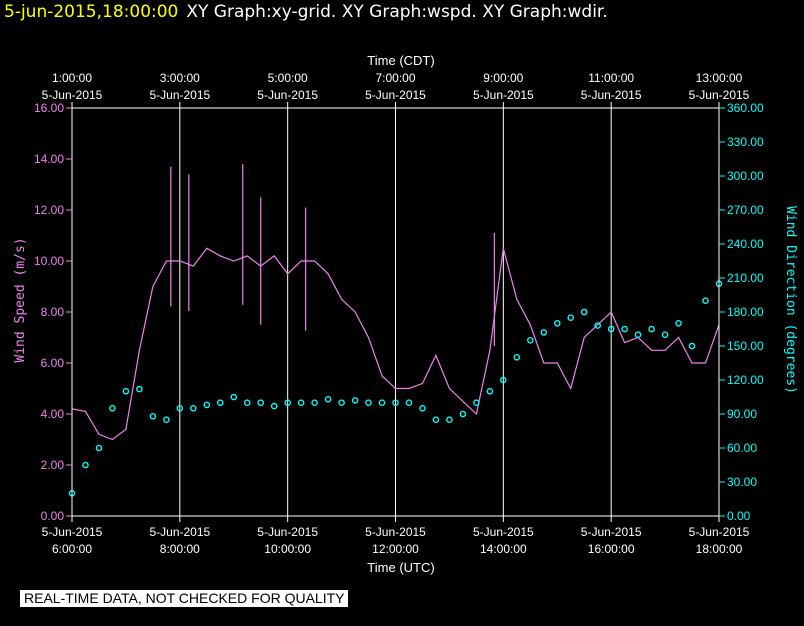 Image resolution: width=804 pixels, height=626 pixels. What do you see at coordinates (790, 300) in the screenshot?
I see `wind-direction-axis-label: Wind Direction (degrees)` at bounding box center [790, 300].